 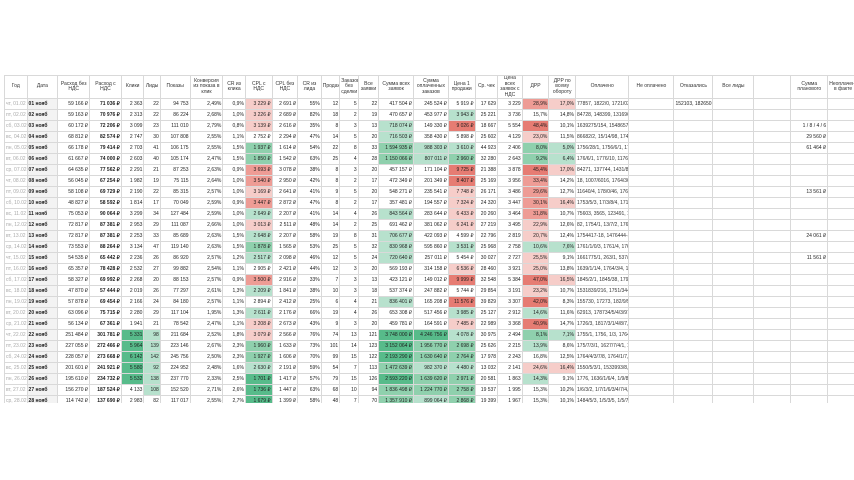 What do you see at coordinates (152, 137) in the screenshot?
I see `table-cell: 30` at bounding box center [152, 137].